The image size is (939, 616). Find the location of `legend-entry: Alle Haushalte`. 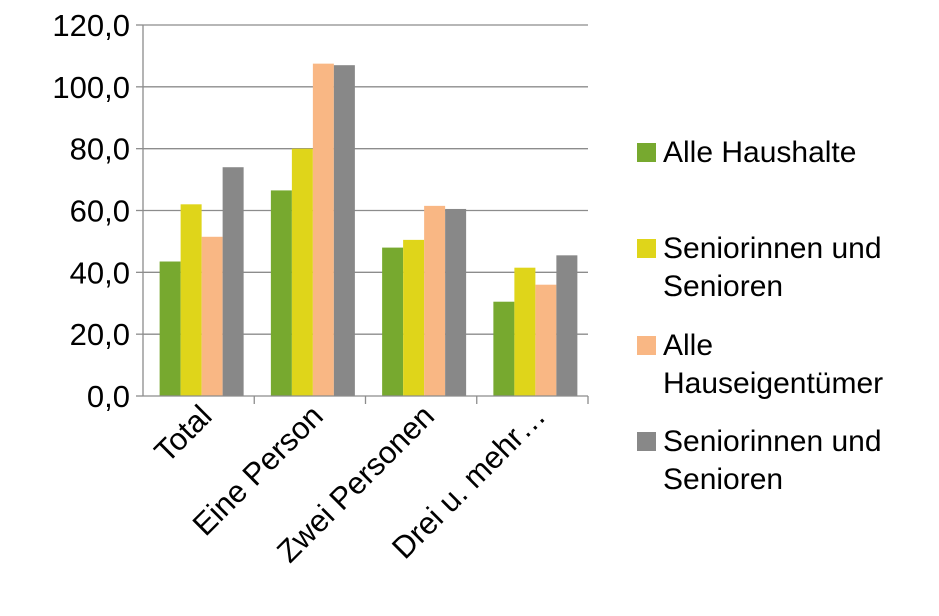

legend-entry: Alle Haushalte is located at coordinates (746, 152).